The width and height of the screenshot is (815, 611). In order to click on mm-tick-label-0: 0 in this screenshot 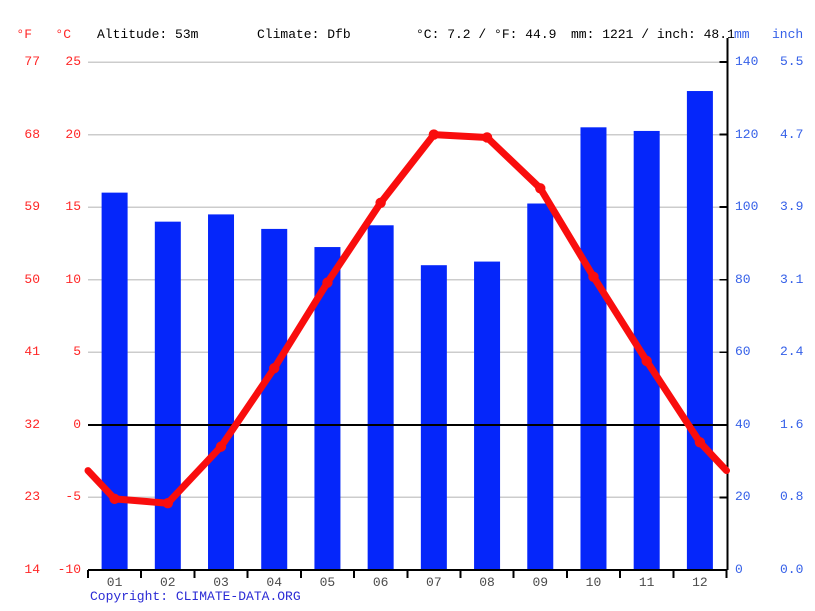, I will do `click(739, 569)`.